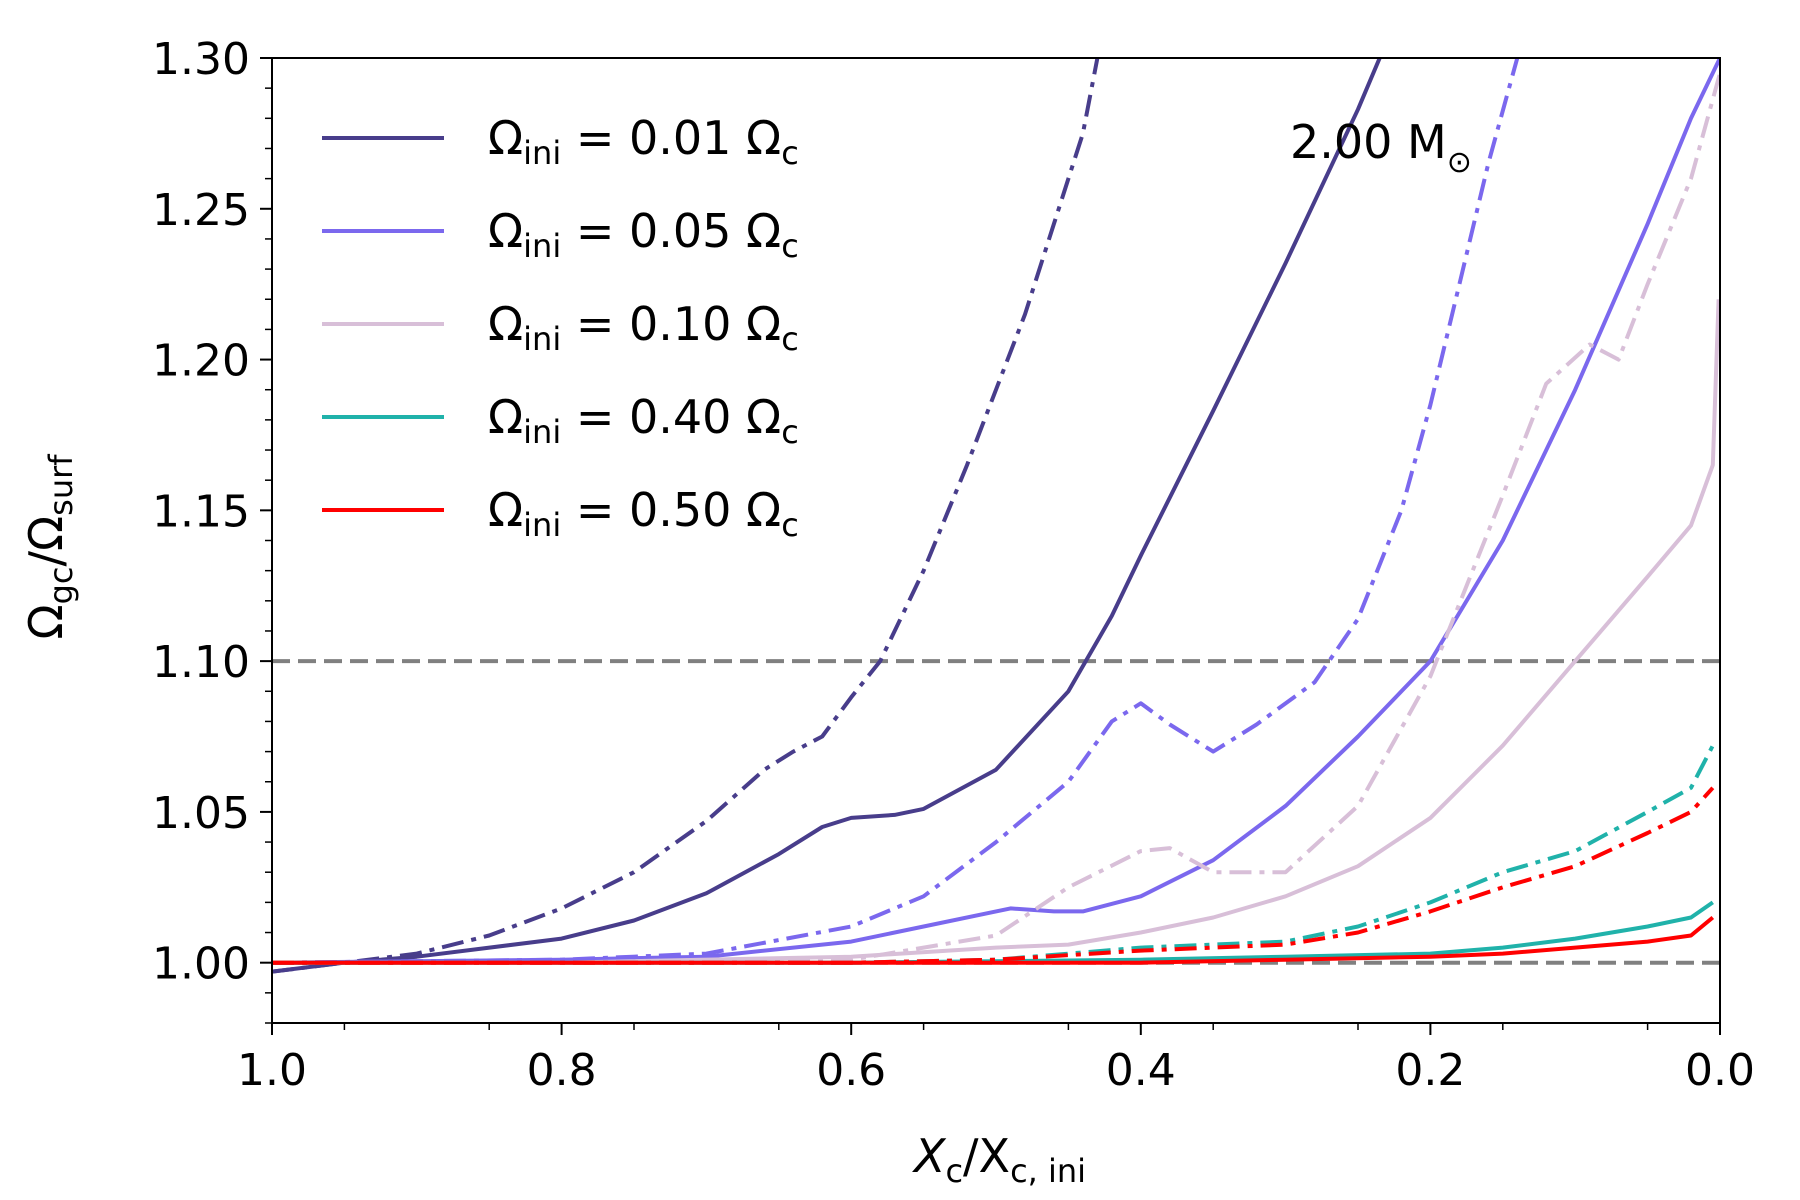 This screenshot has height=1200, width=1800. What do you see at coordinates (201, 210) in the screenshot?
I see `y-tick-label: 1.25` at bounding box center [201, 210].